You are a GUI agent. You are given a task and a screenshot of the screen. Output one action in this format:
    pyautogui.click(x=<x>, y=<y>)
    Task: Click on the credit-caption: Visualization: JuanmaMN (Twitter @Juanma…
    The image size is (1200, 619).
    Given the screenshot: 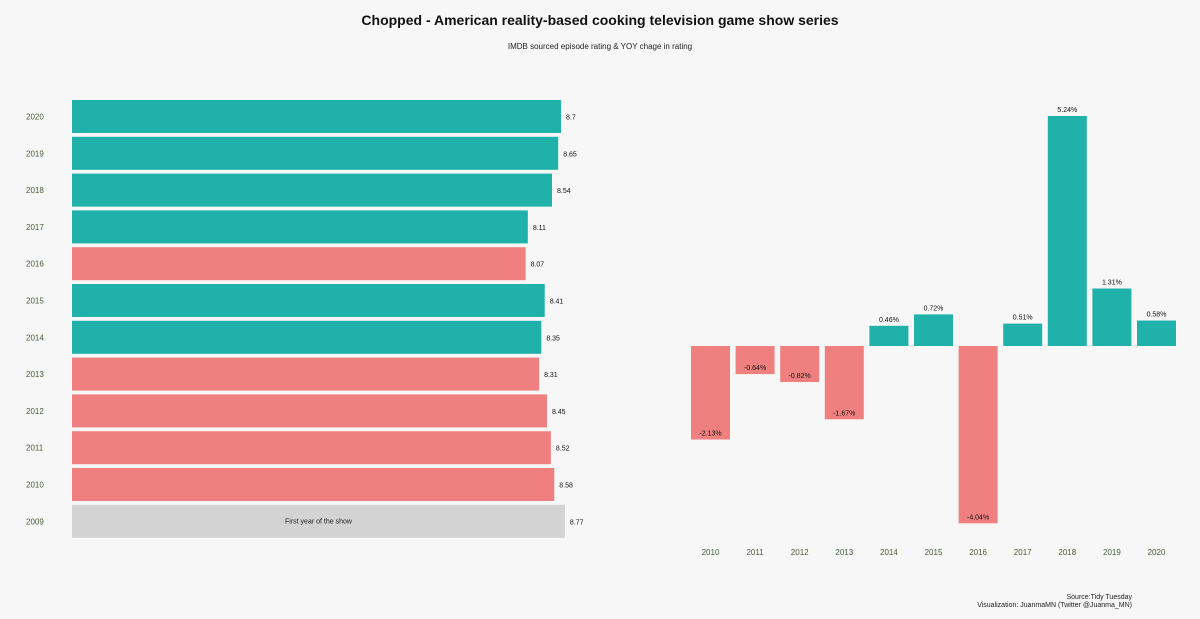 What is the action you would take?
    pyautogui.click(x=1054, y=605)
    